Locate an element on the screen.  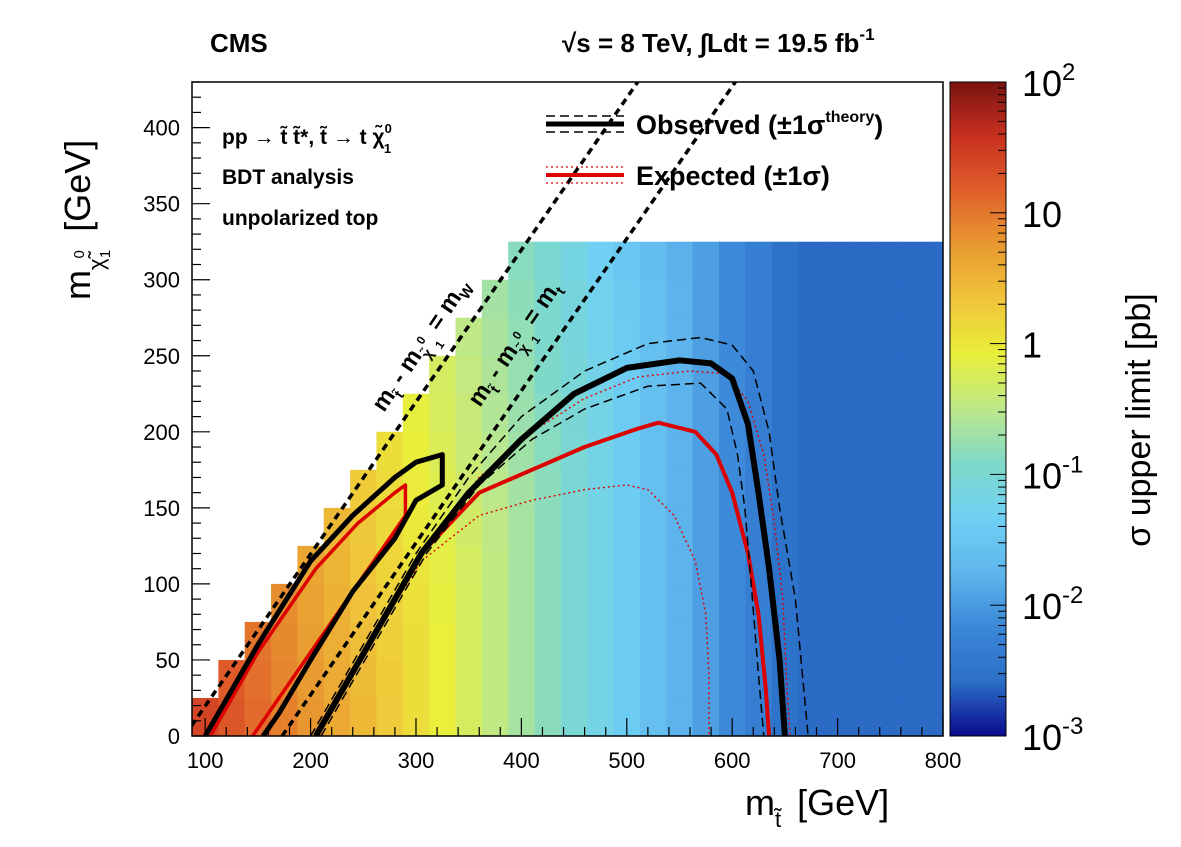
z-title-text: σ upper limit [pb] is located at coordinates (1139, 419).